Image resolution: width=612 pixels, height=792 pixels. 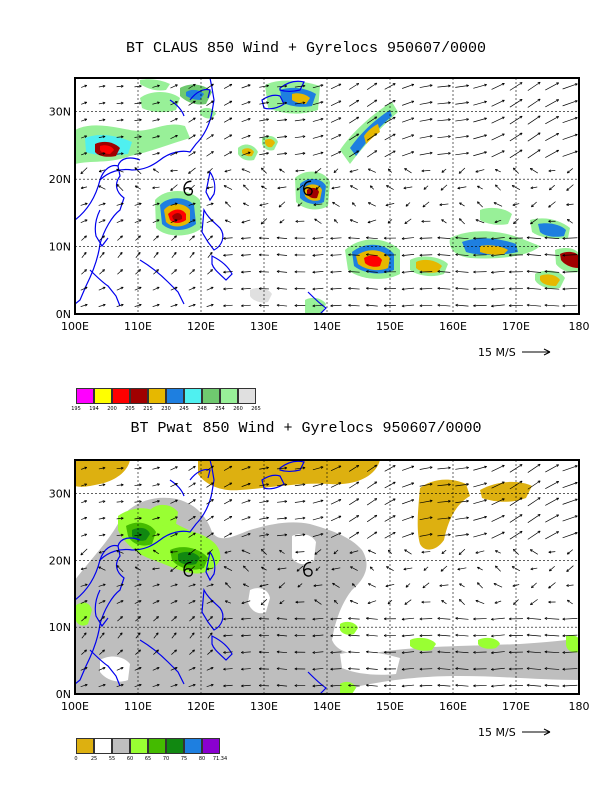 I want to click on colorbar-label: 0, so click(x=76, y=759).